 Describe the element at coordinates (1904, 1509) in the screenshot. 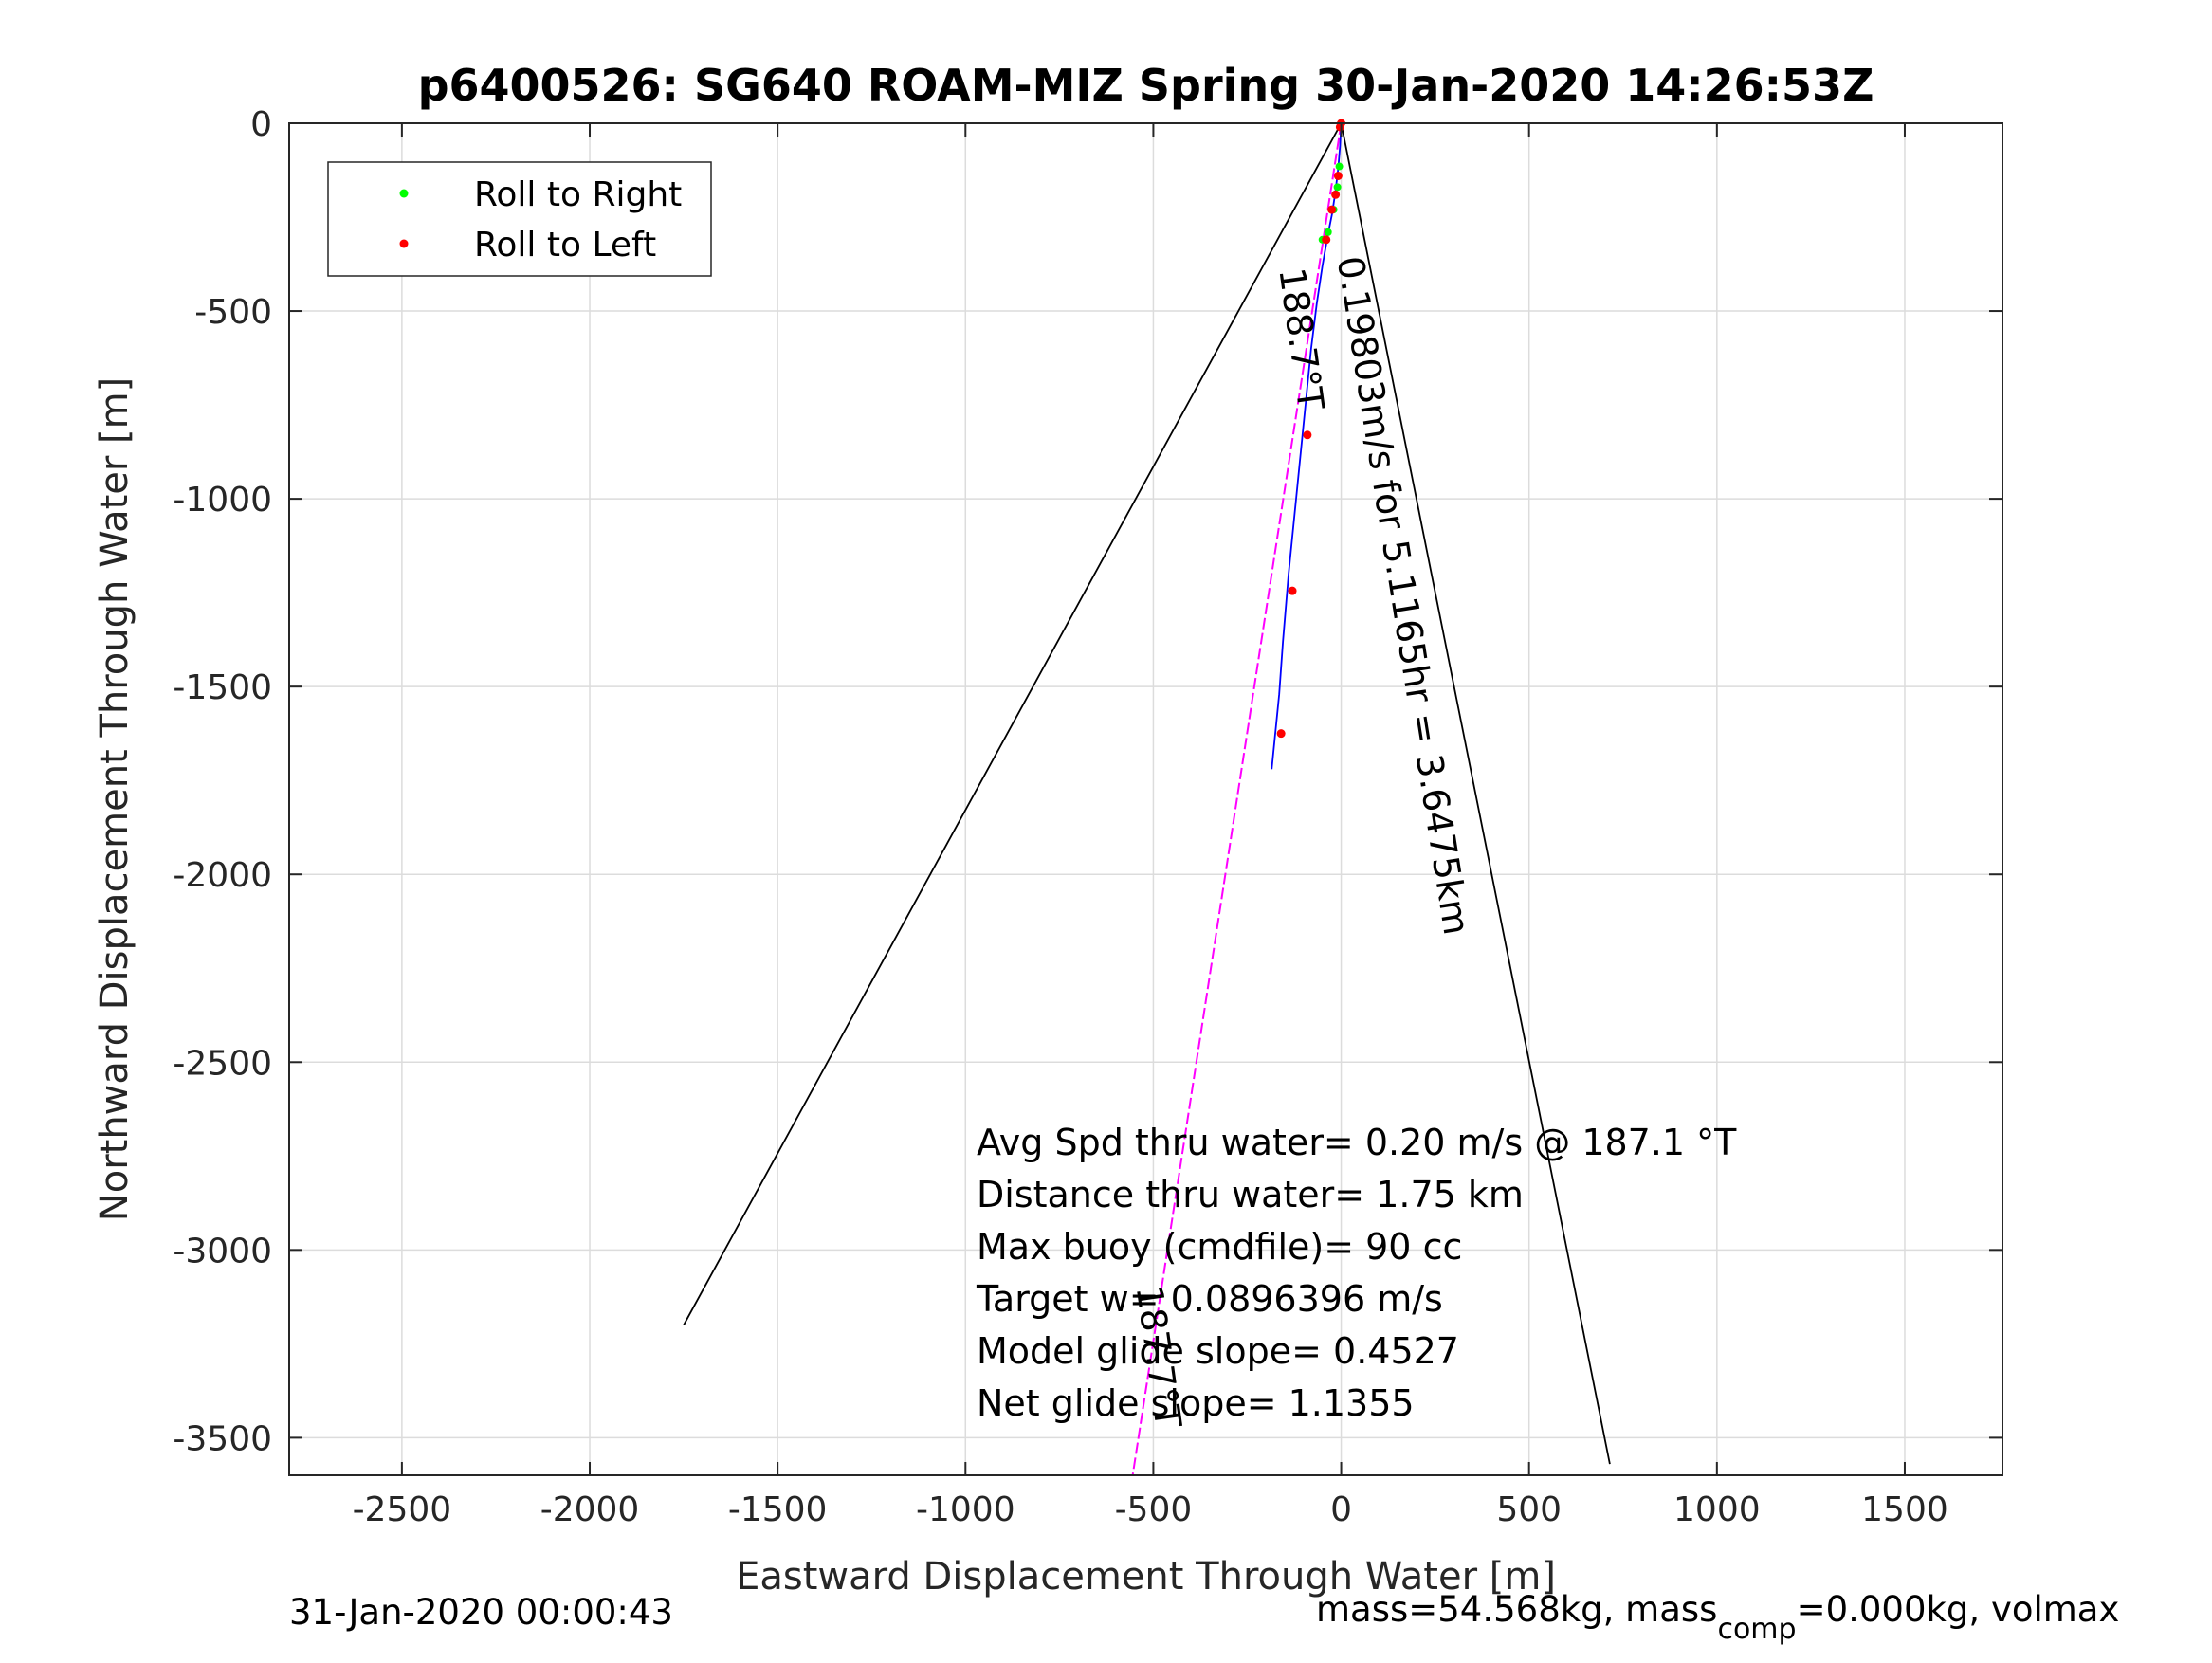

I see `x-tick-label: 1500` at that location.